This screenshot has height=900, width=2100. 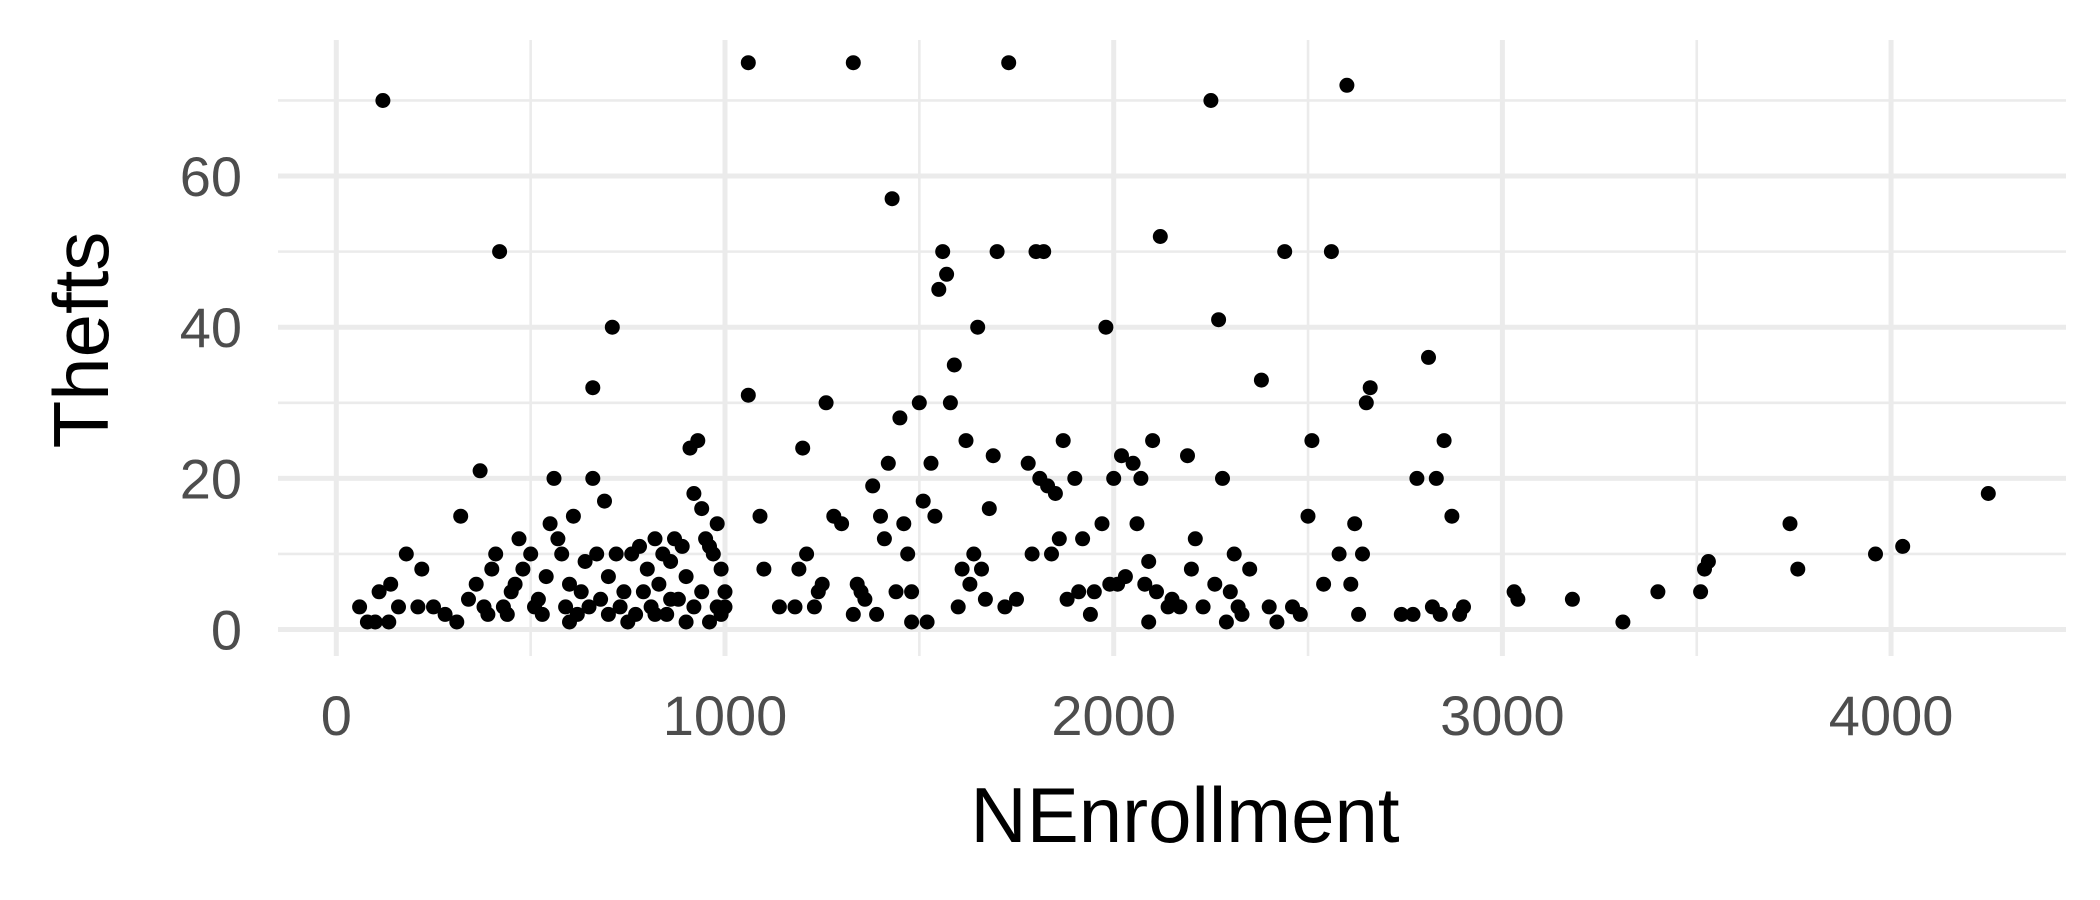 I want to click on y-axis-title: Thefts, so click(x=81, y=340).